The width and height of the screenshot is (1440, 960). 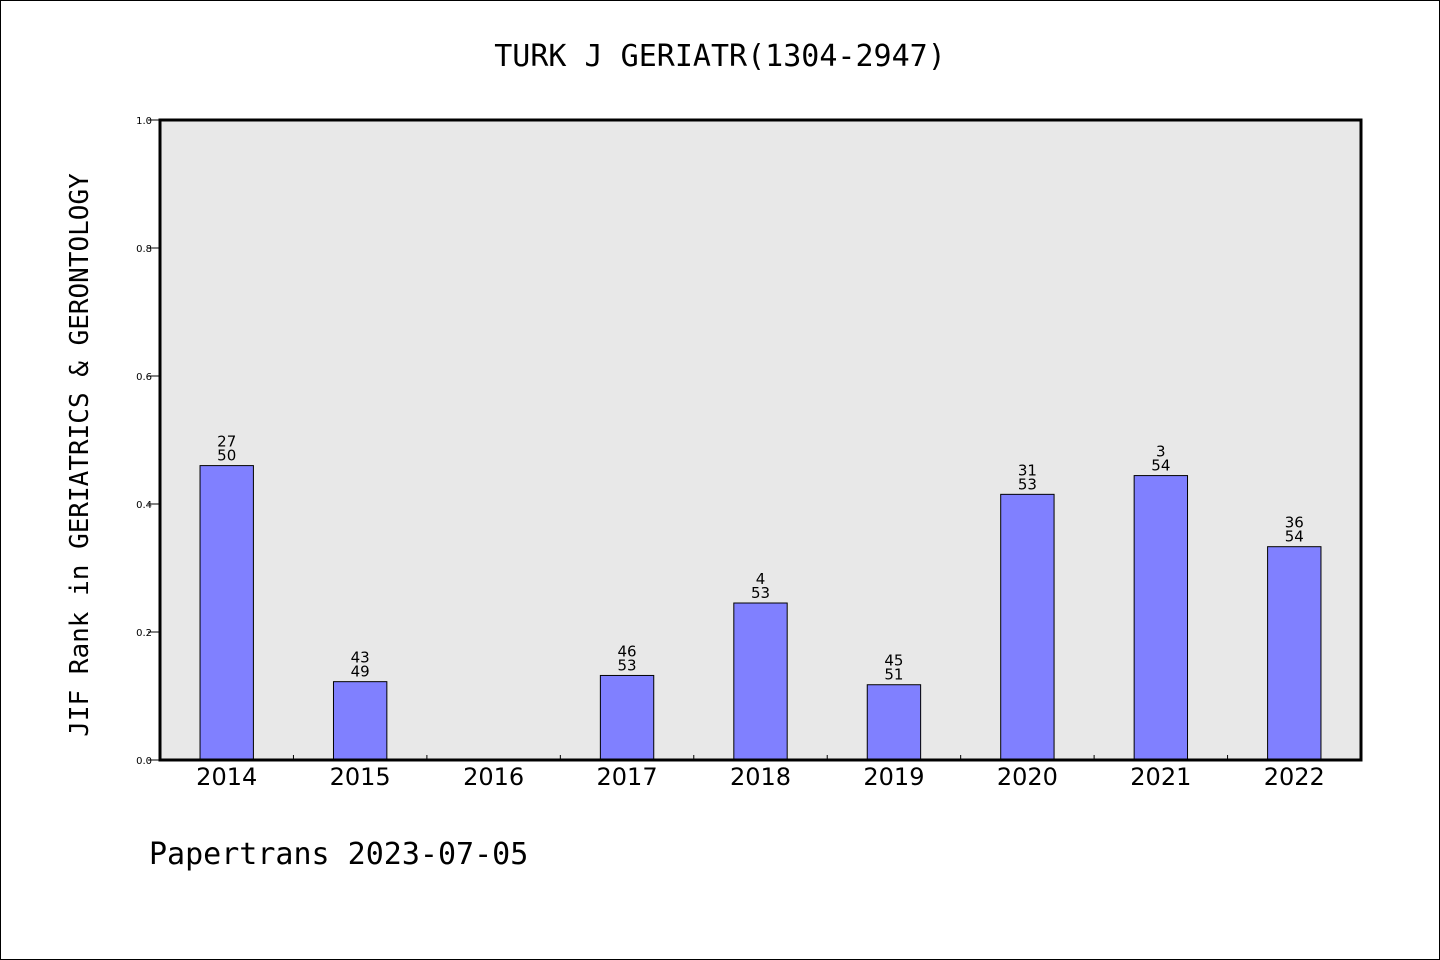 I want to click on y-tick-label: 0.2, so click(x=144, y=633).